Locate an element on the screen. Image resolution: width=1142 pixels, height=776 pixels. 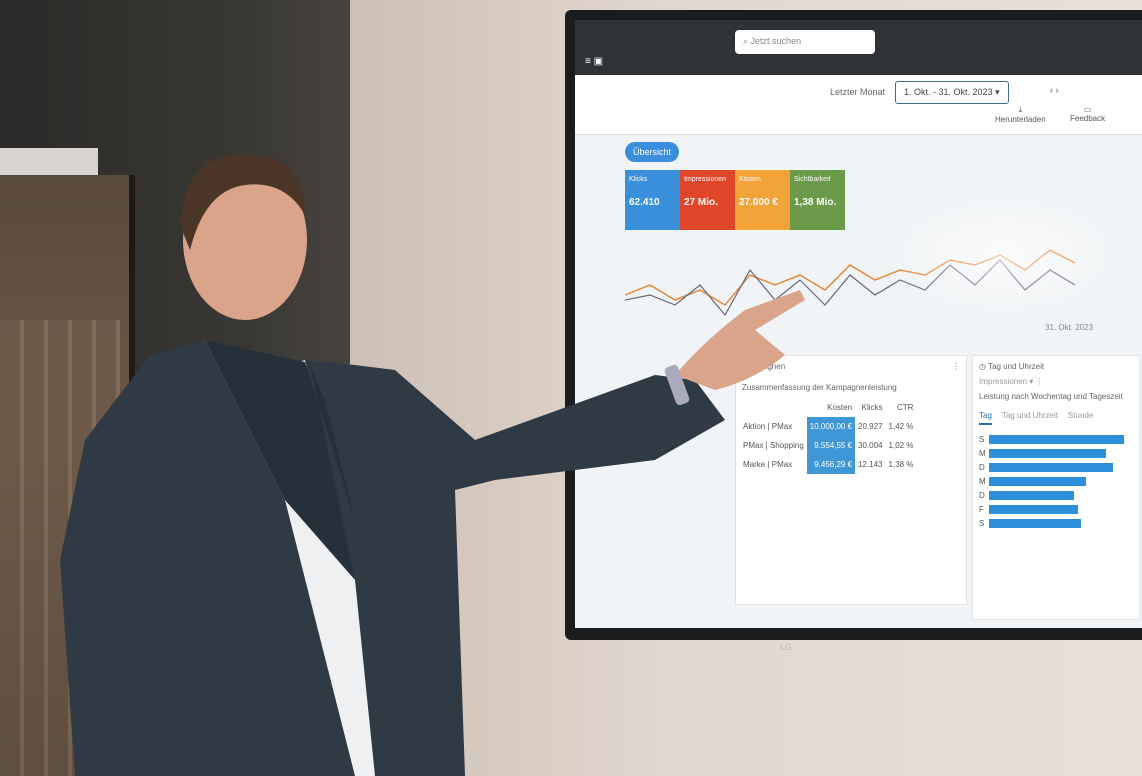
overview-pill: Übersicht is located at coordinates (652, 152).